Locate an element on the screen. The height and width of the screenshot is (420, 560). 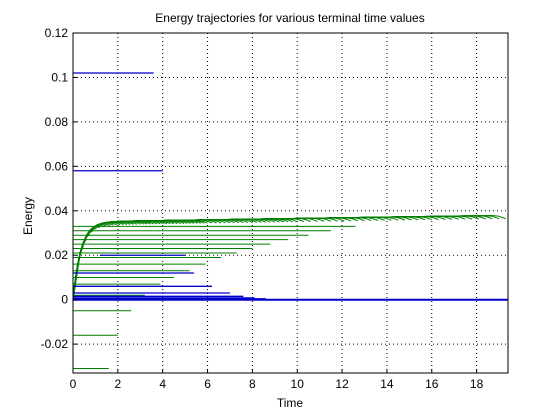
x-tick-label: 6 is located at coordinates (207, 384).